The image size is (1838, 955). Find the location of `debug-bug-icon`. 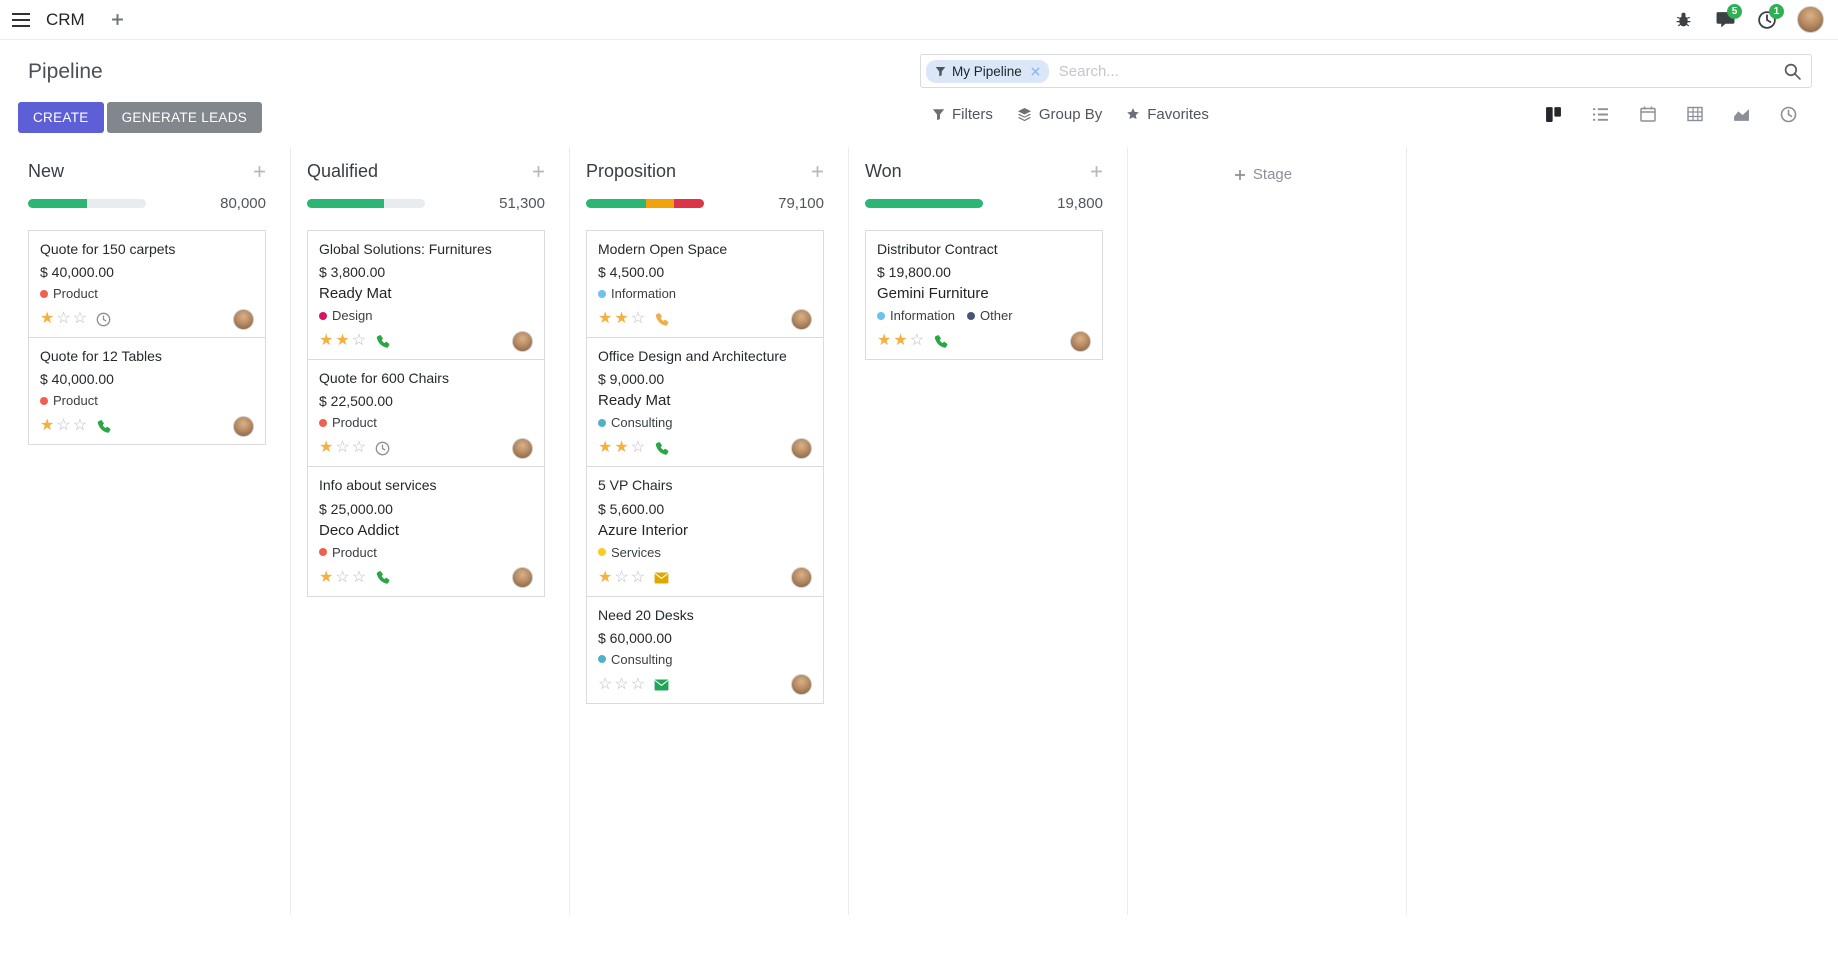

debug-bug-icon is located at coordinates (1683, 20).